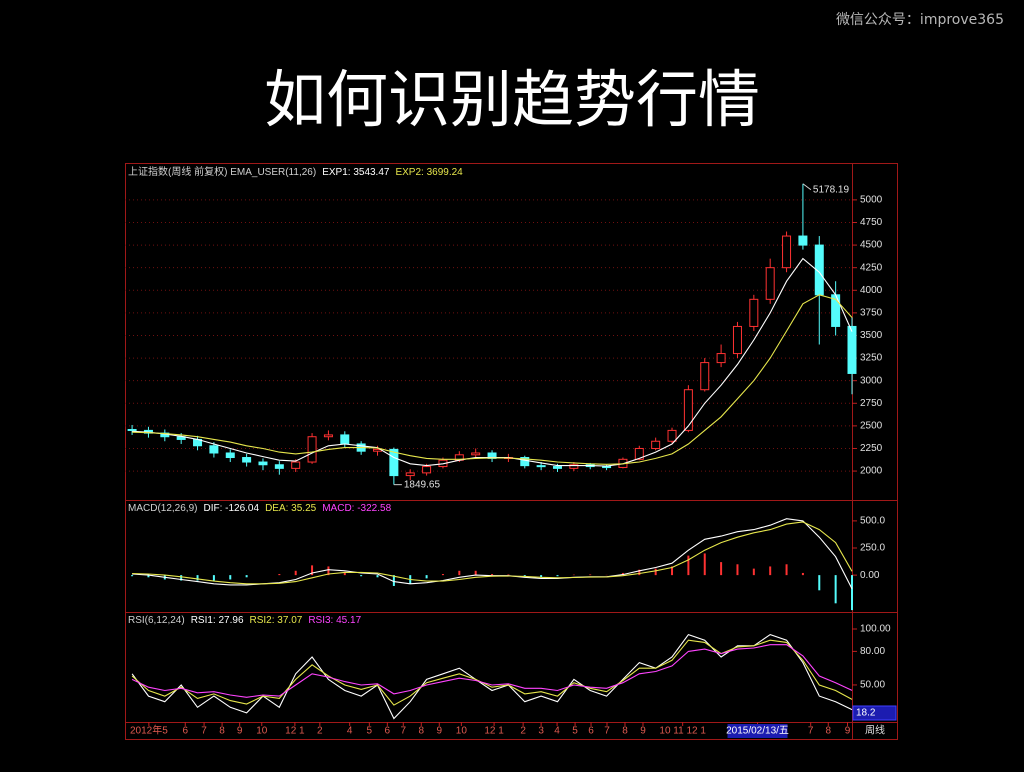 This screenshot has width=1024, height=772. Describe the element at coordinates (356, 508) in the screenshot. I see `legend-entry: MACD: -322.58` at that location.